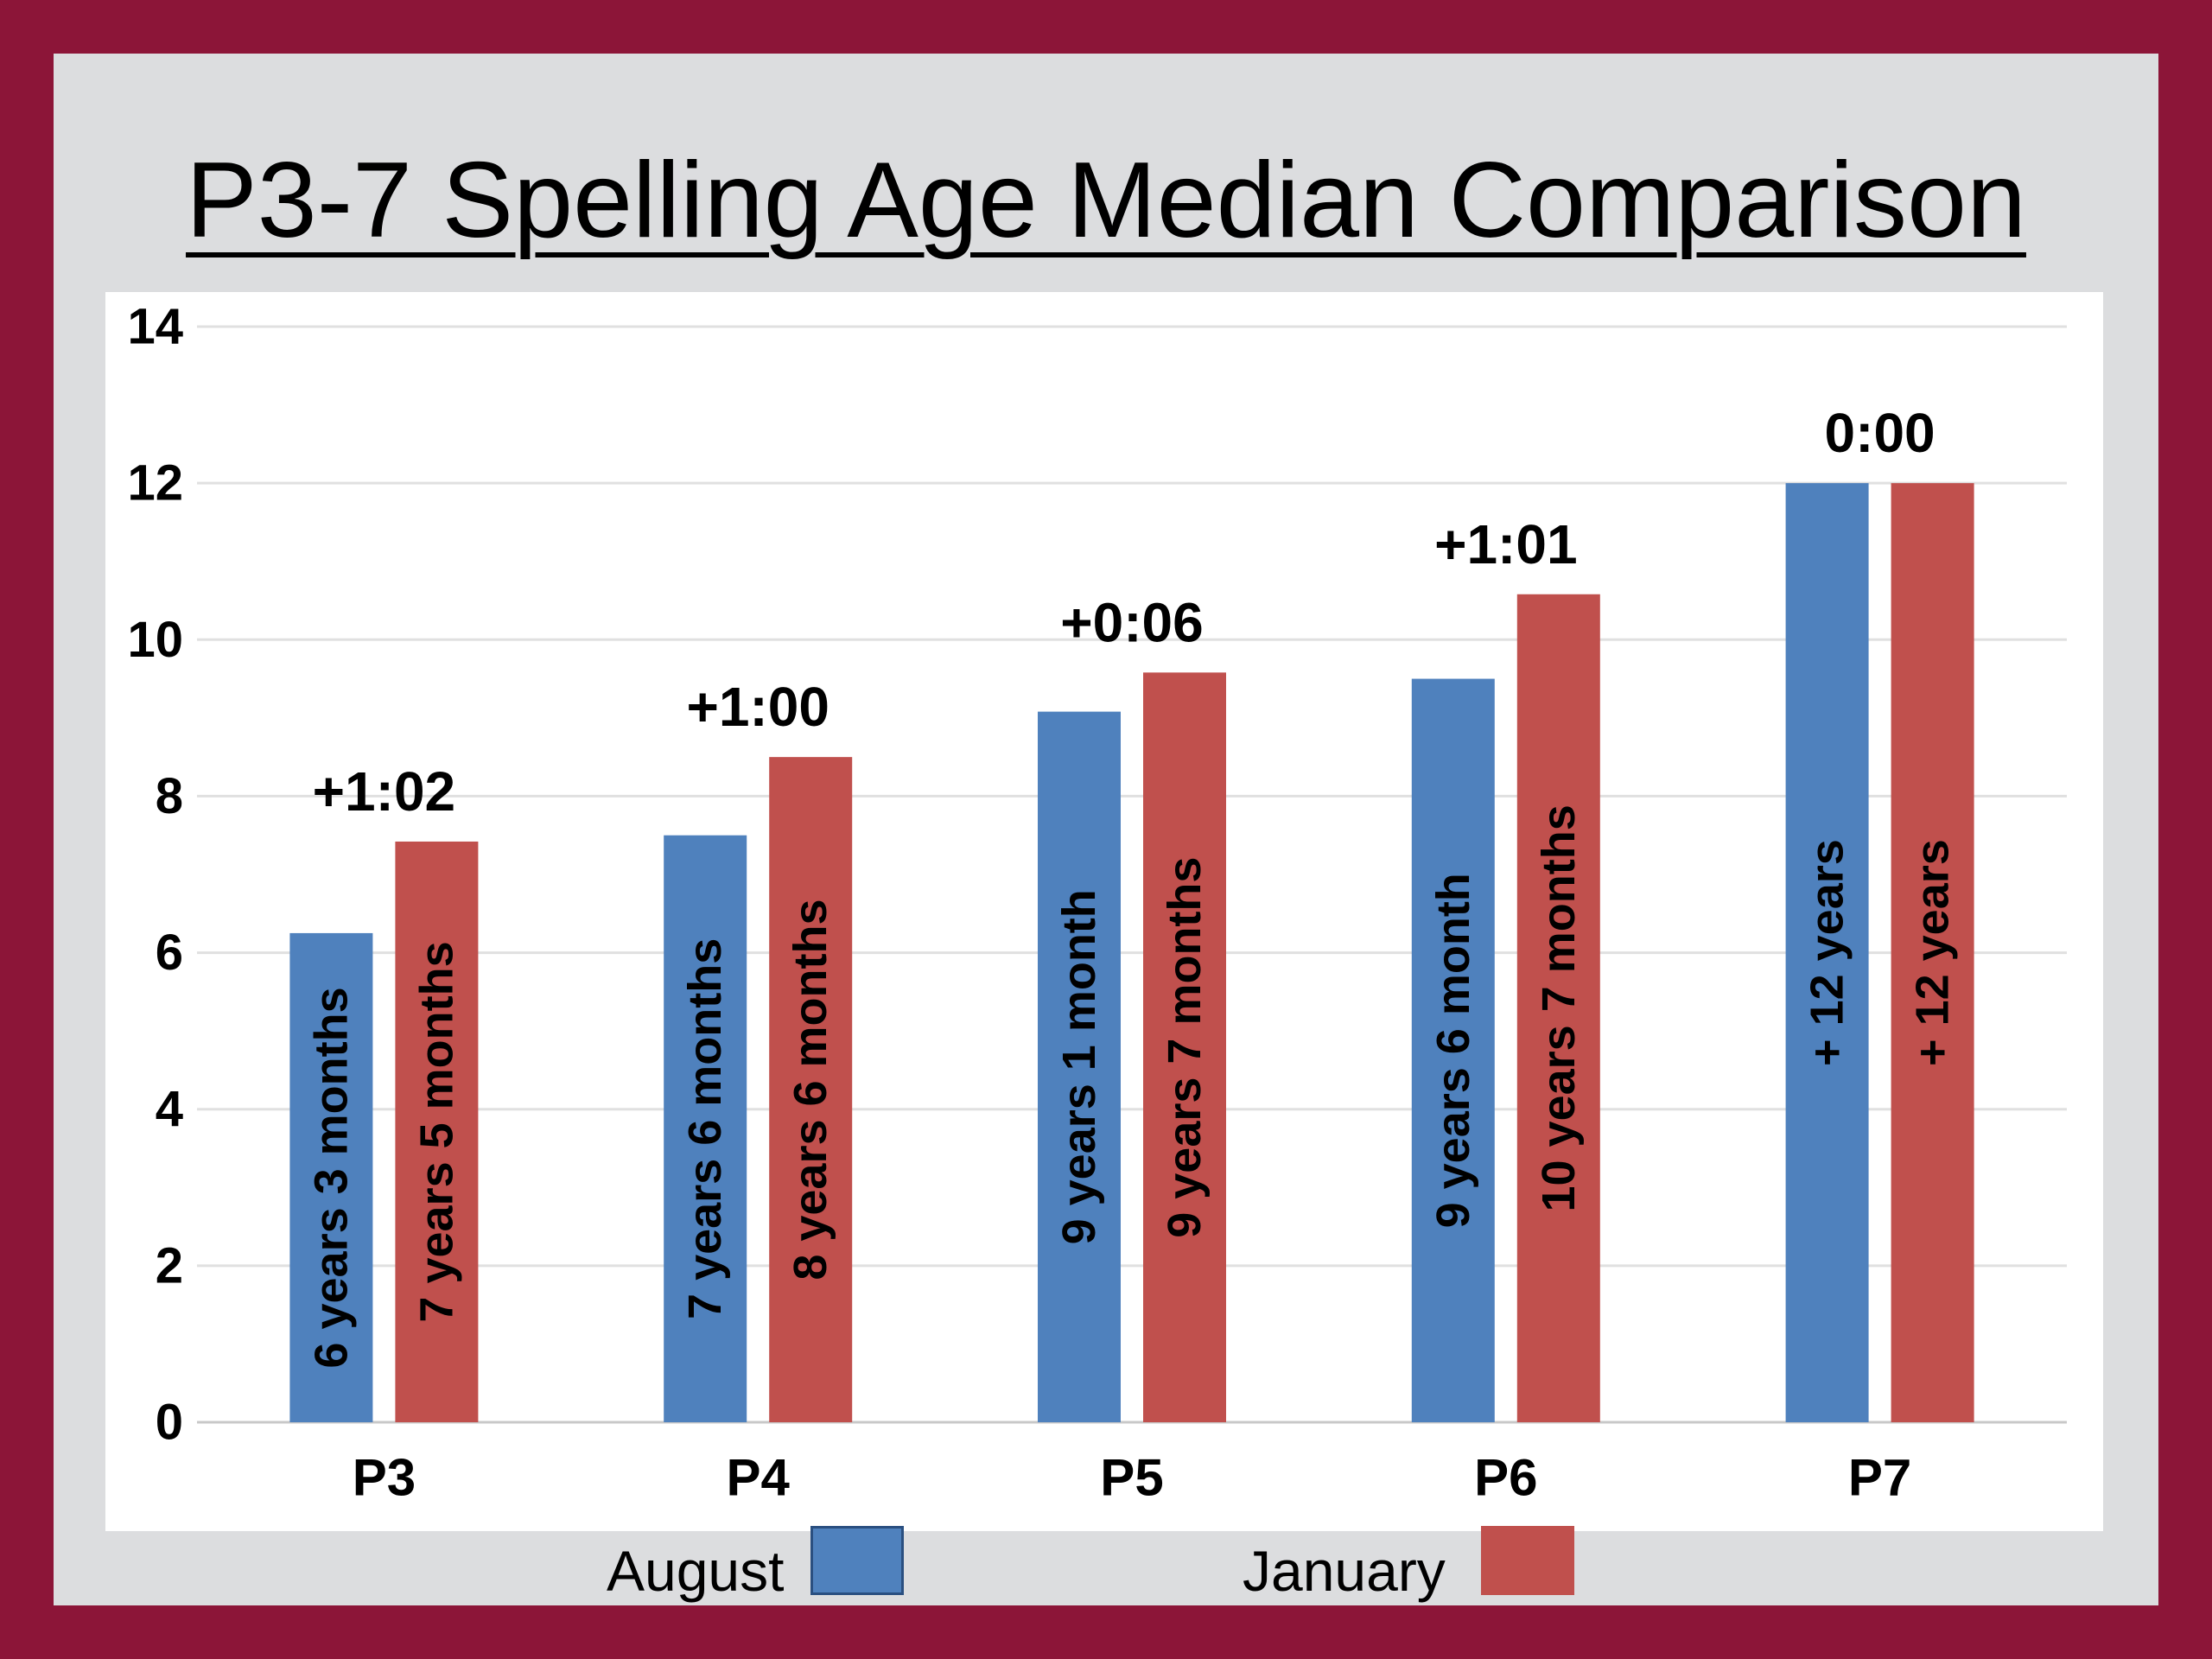 The height and width of the screenshot is (1659, 2212). I want to click on difference-annotation: +1:00, so click(757, 707).